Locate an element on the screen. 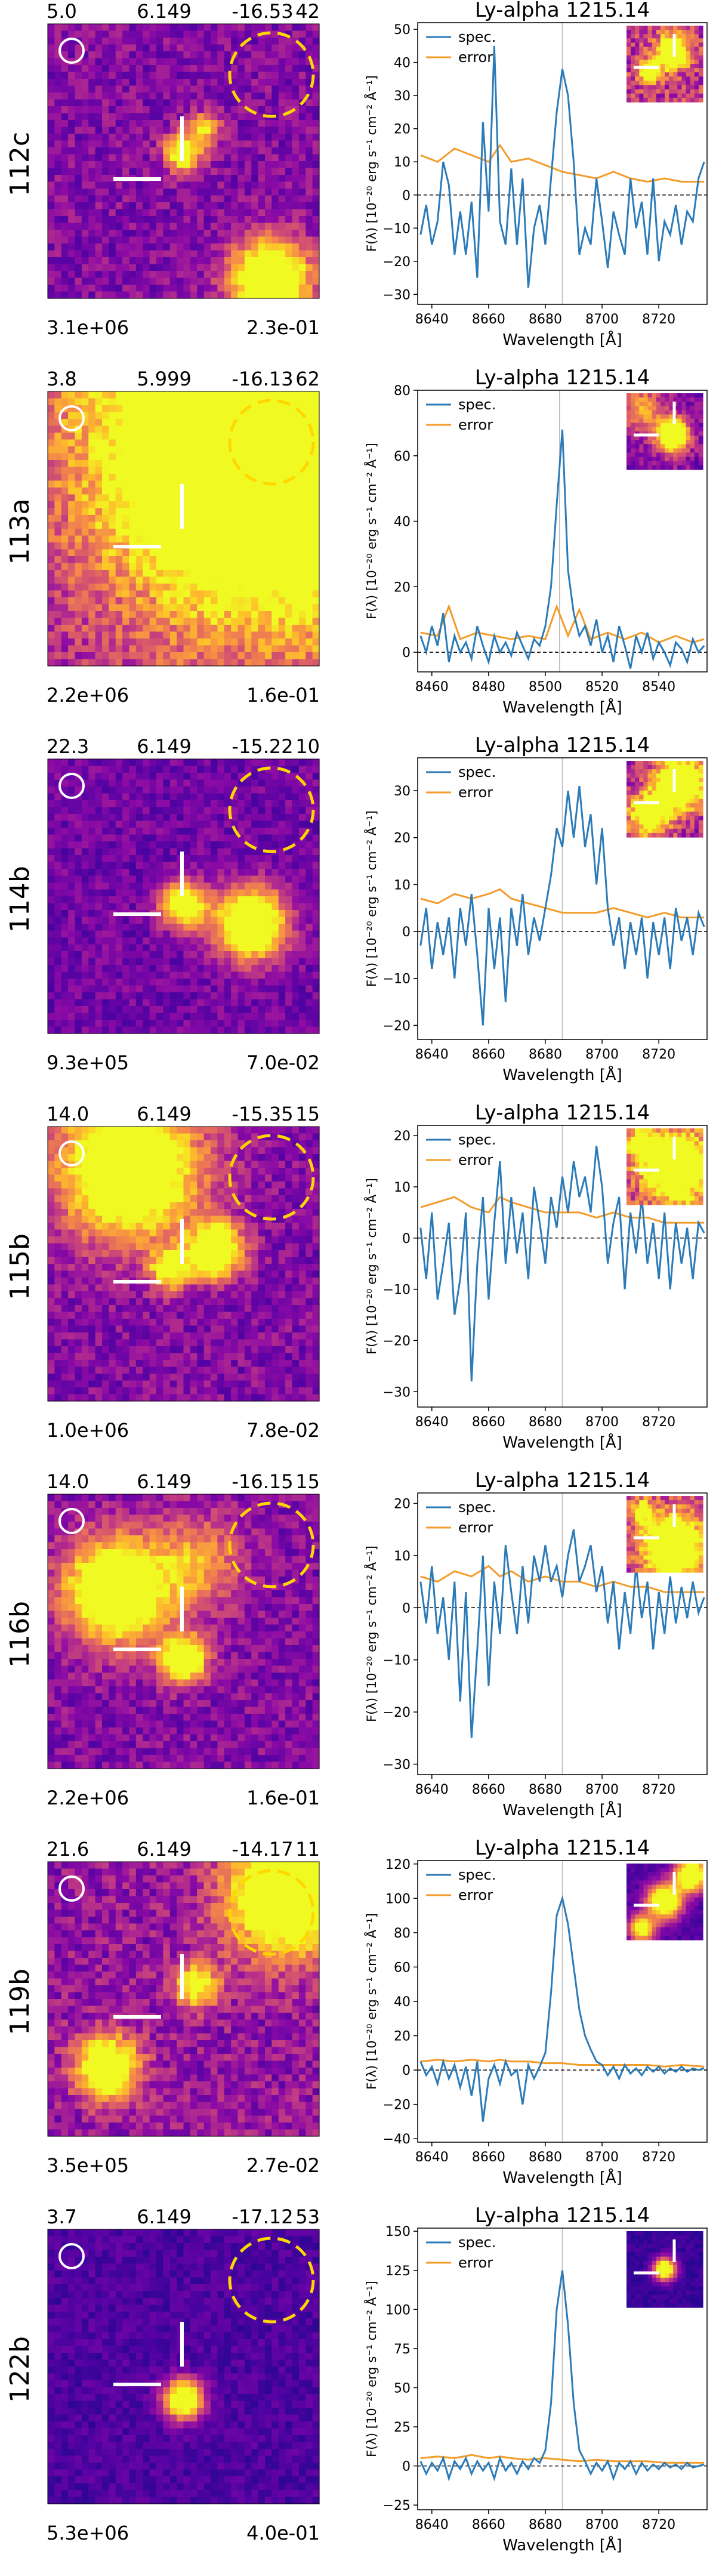  y-tick-label: 40 is located at coordinates (402, 522).